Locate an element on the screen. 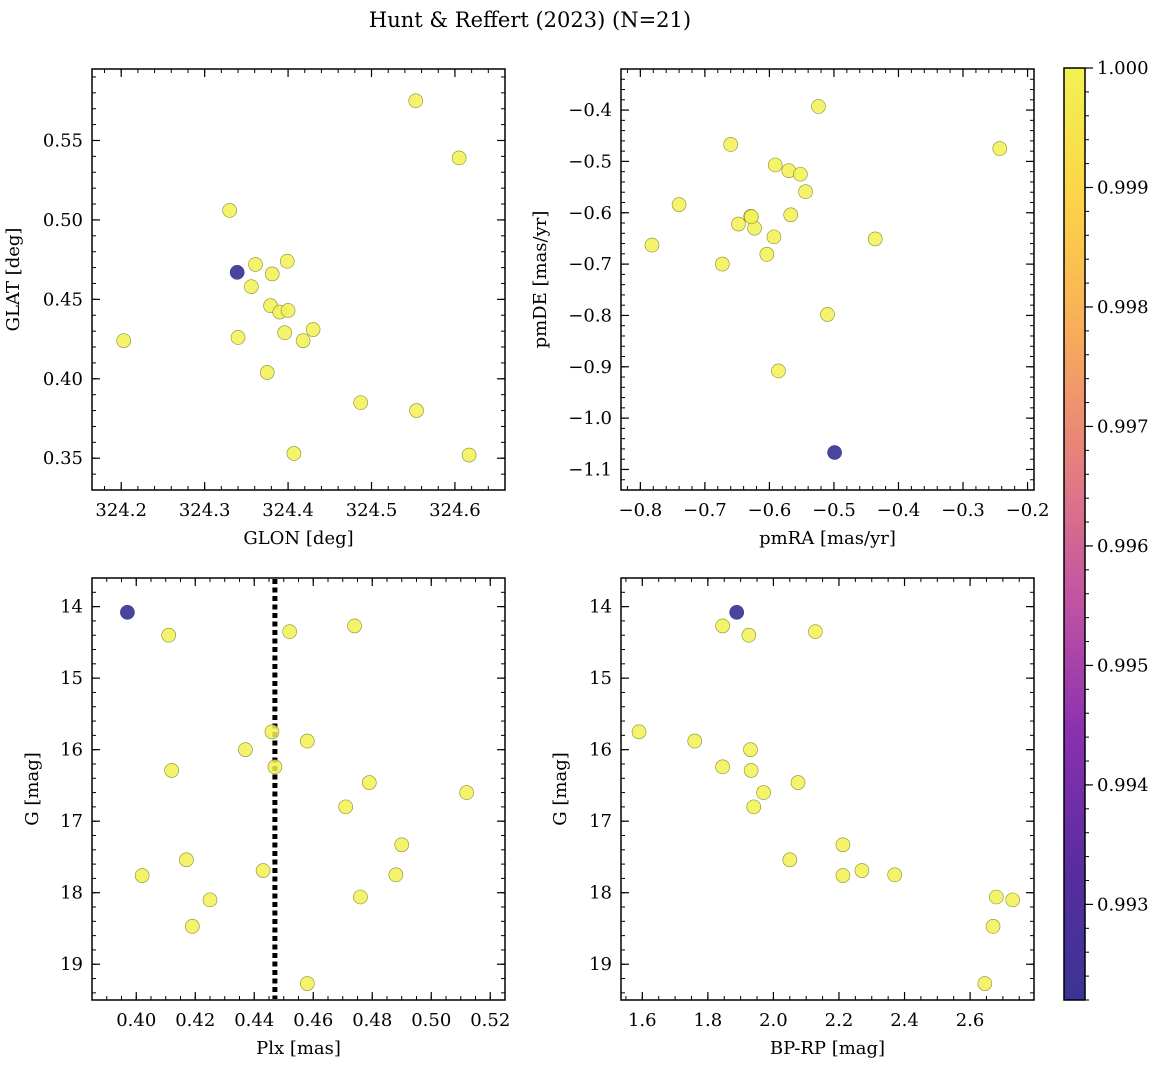 The width and height of the screenshot is (1161, 1068). y-tick-label: 0.45 is located at coordinates (63, 299).